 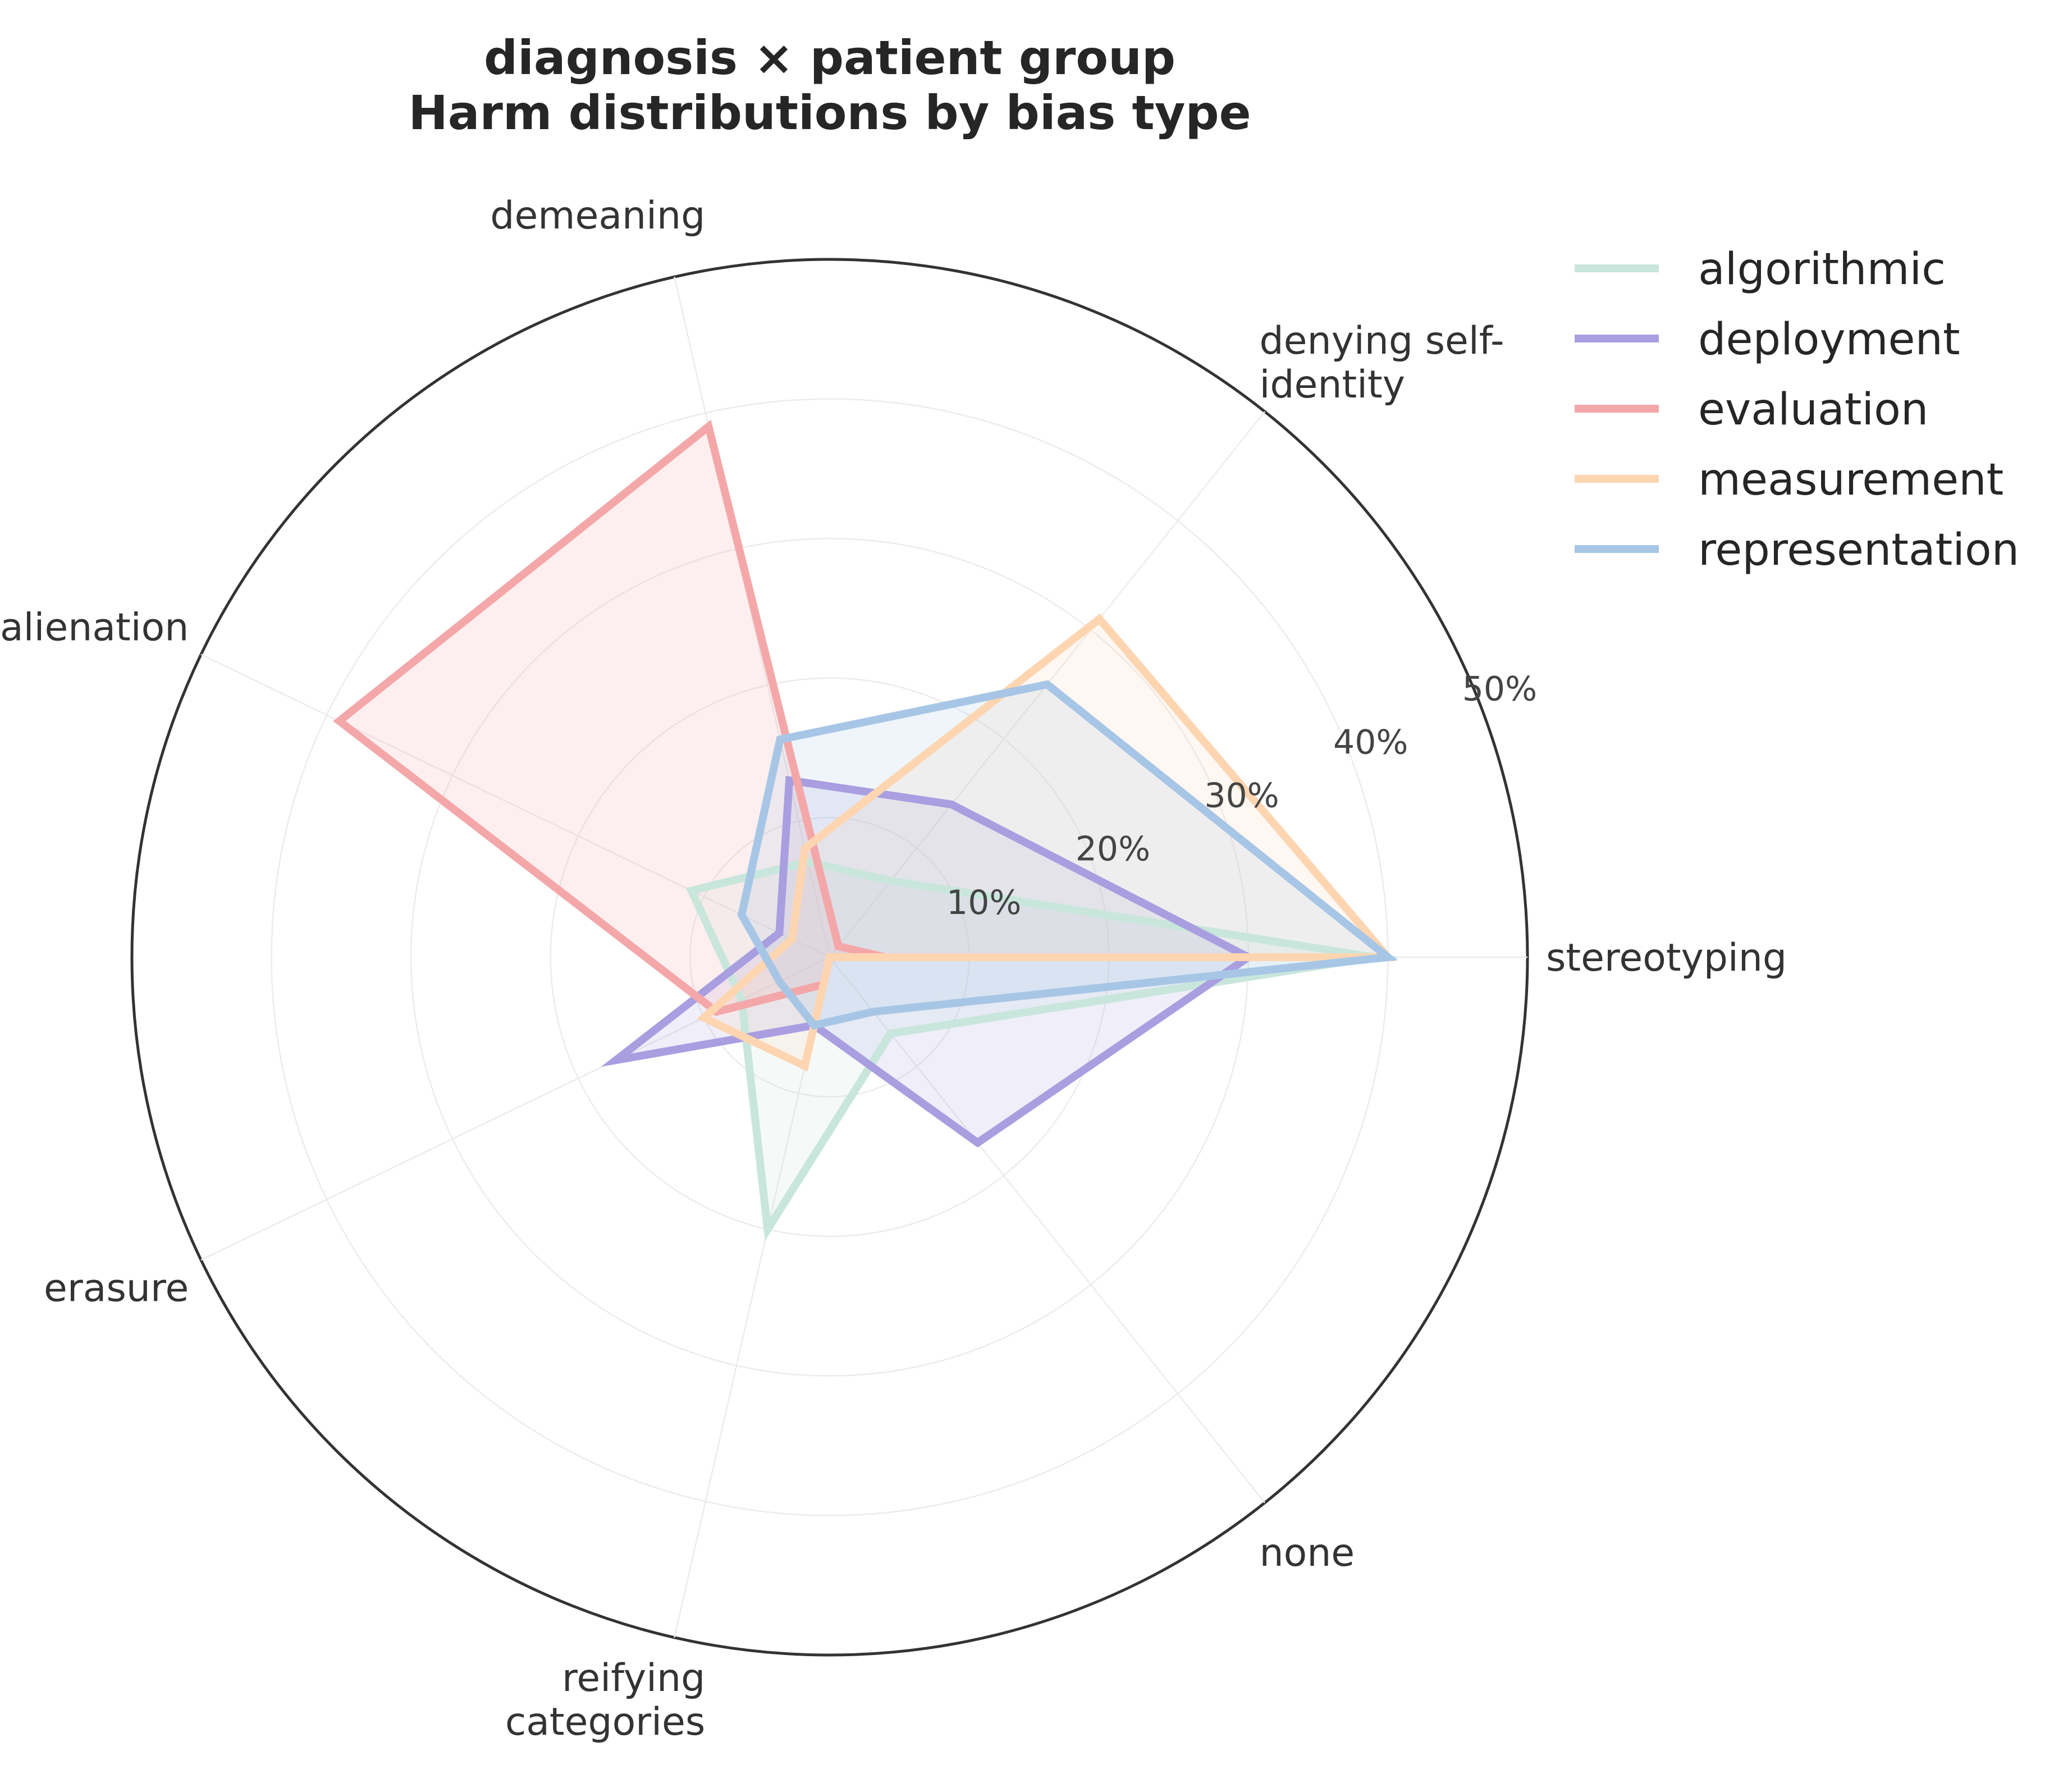 I want to click on radial-tick-label: 10%, so click(x=984, y=903).